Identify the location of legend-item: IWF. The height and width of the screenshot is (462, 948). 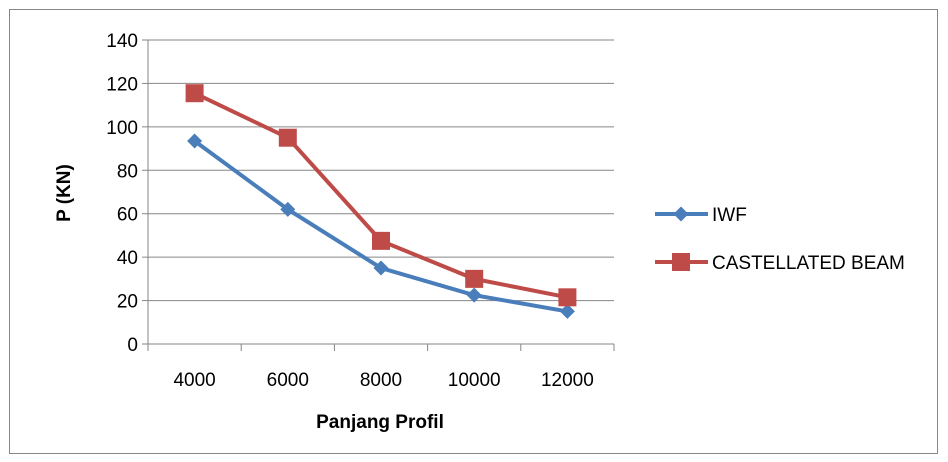
(701, 215).